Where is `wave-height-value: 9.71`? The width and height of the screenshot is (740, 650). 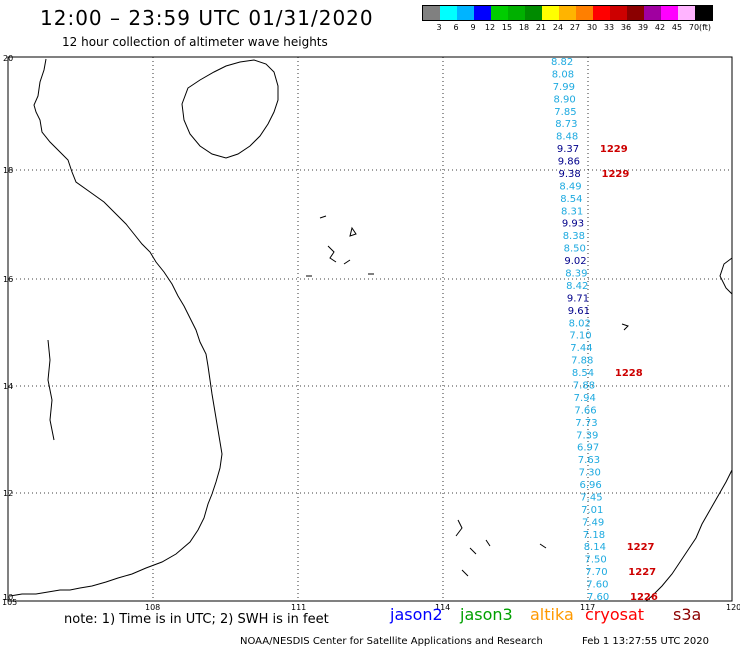 wave-height-value: 9.71 is located at coordinates (578, 298).